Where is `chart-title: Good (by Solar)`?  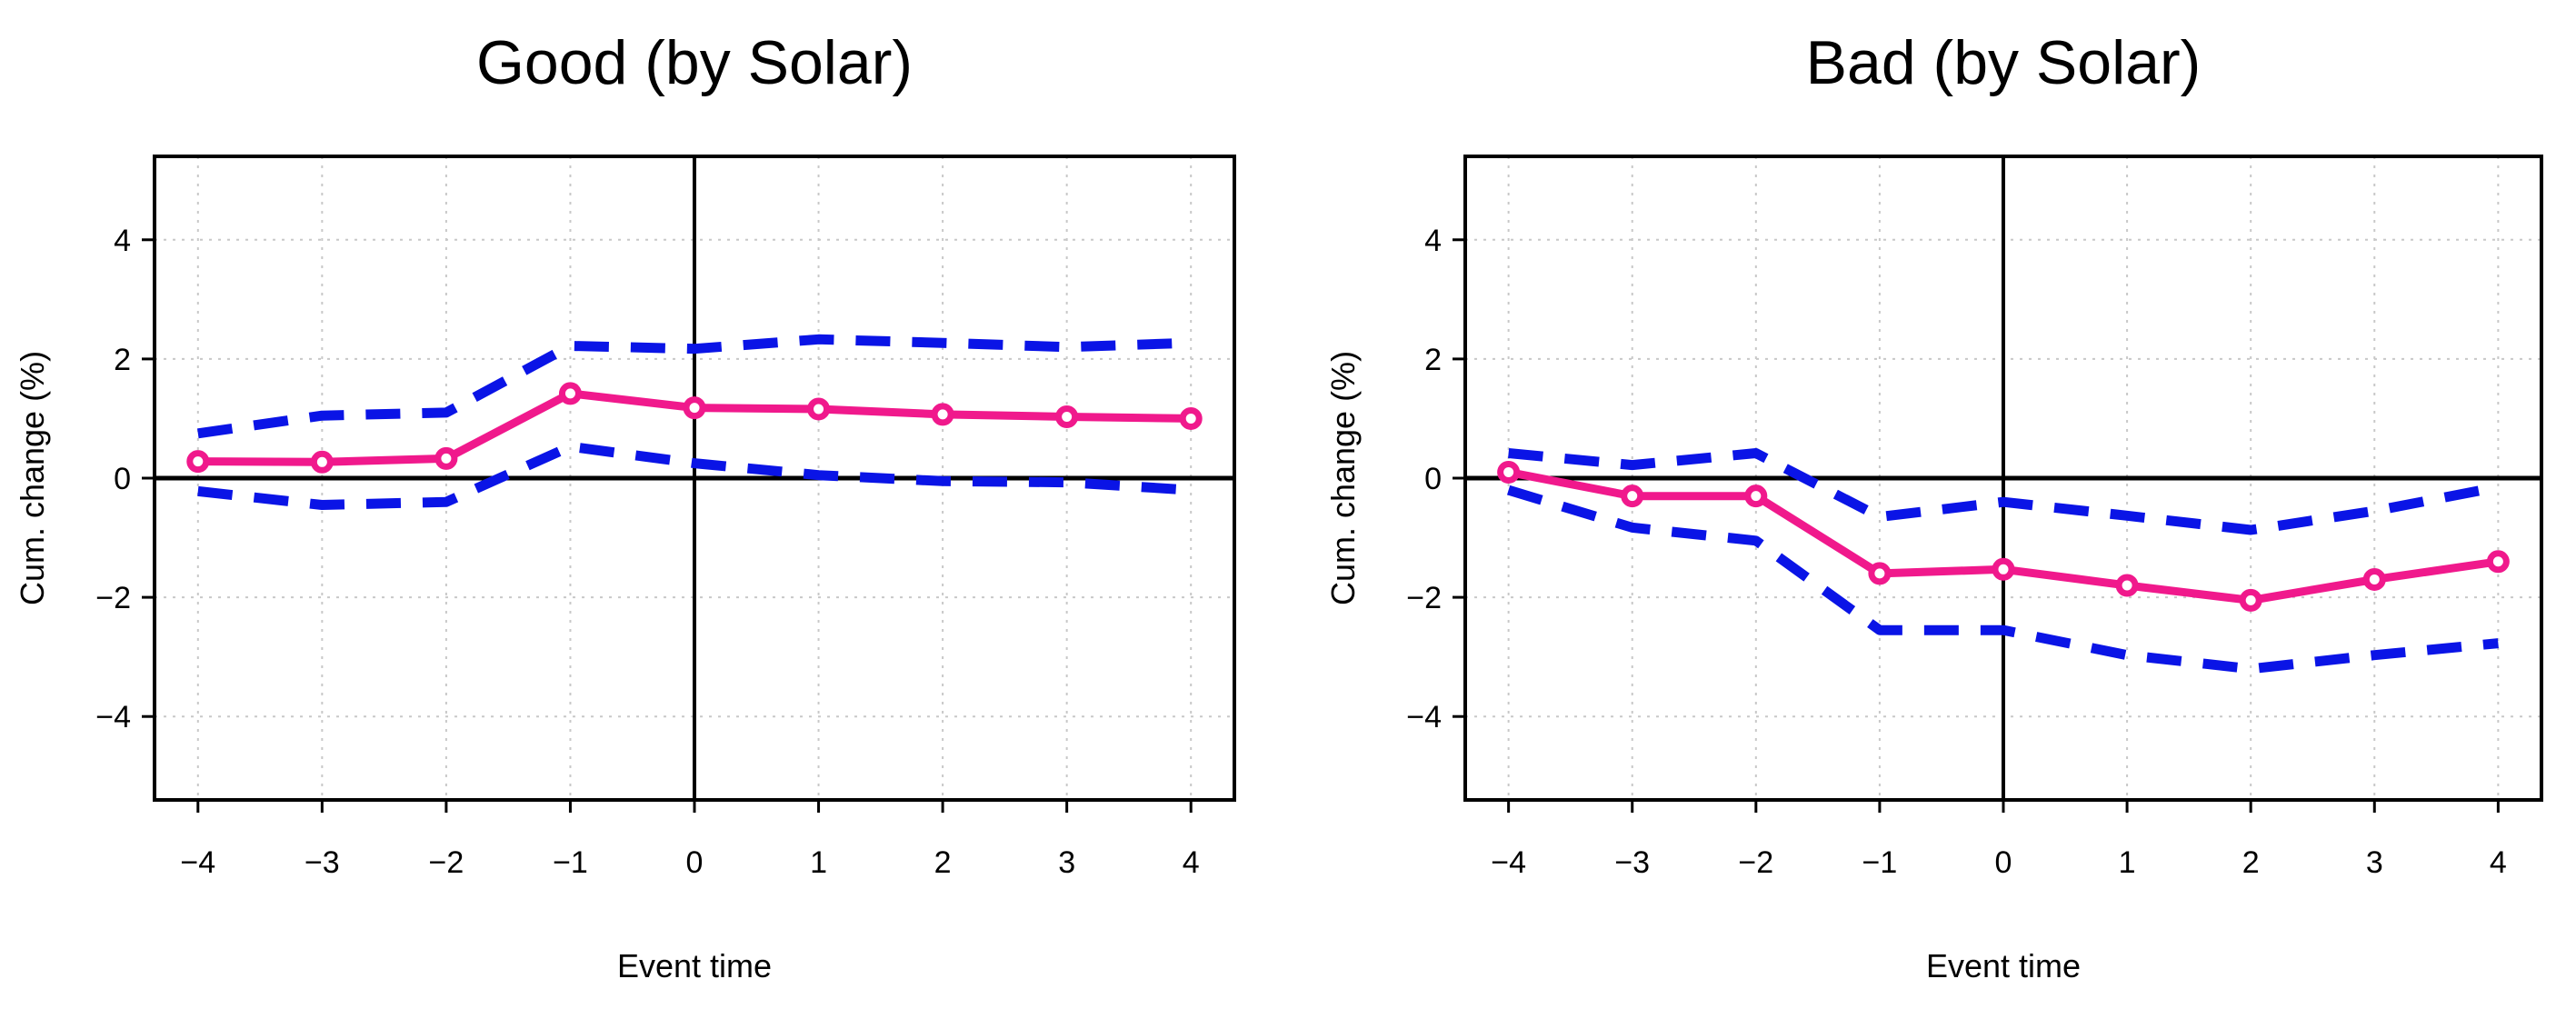 chart-title: Good (by Solar) is located at coordinates (694, 62).